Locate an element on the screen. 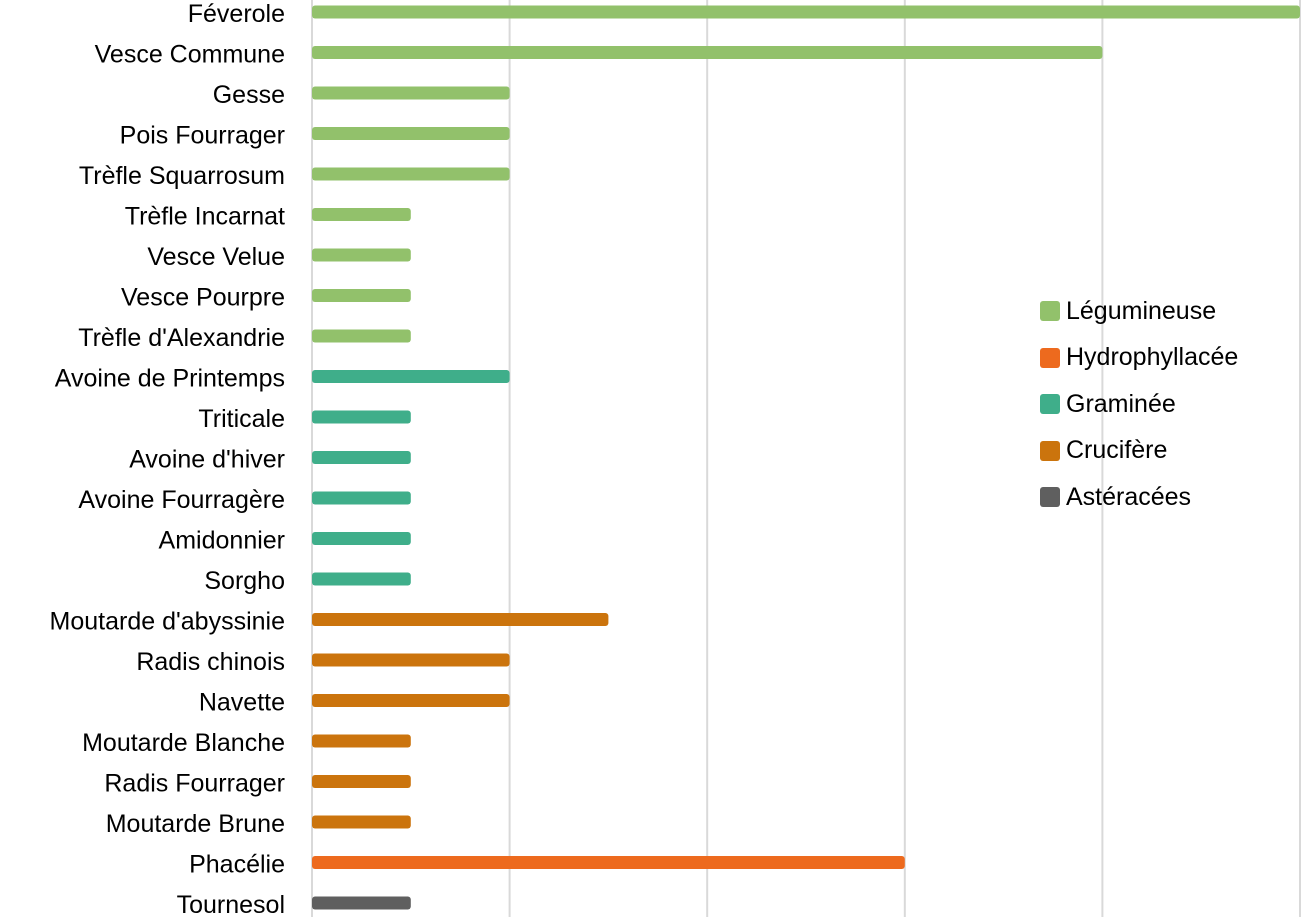 The width and height of the screenshot is (1314, 917). legend-item: Astéracées is located at coordinates (1139, 497).